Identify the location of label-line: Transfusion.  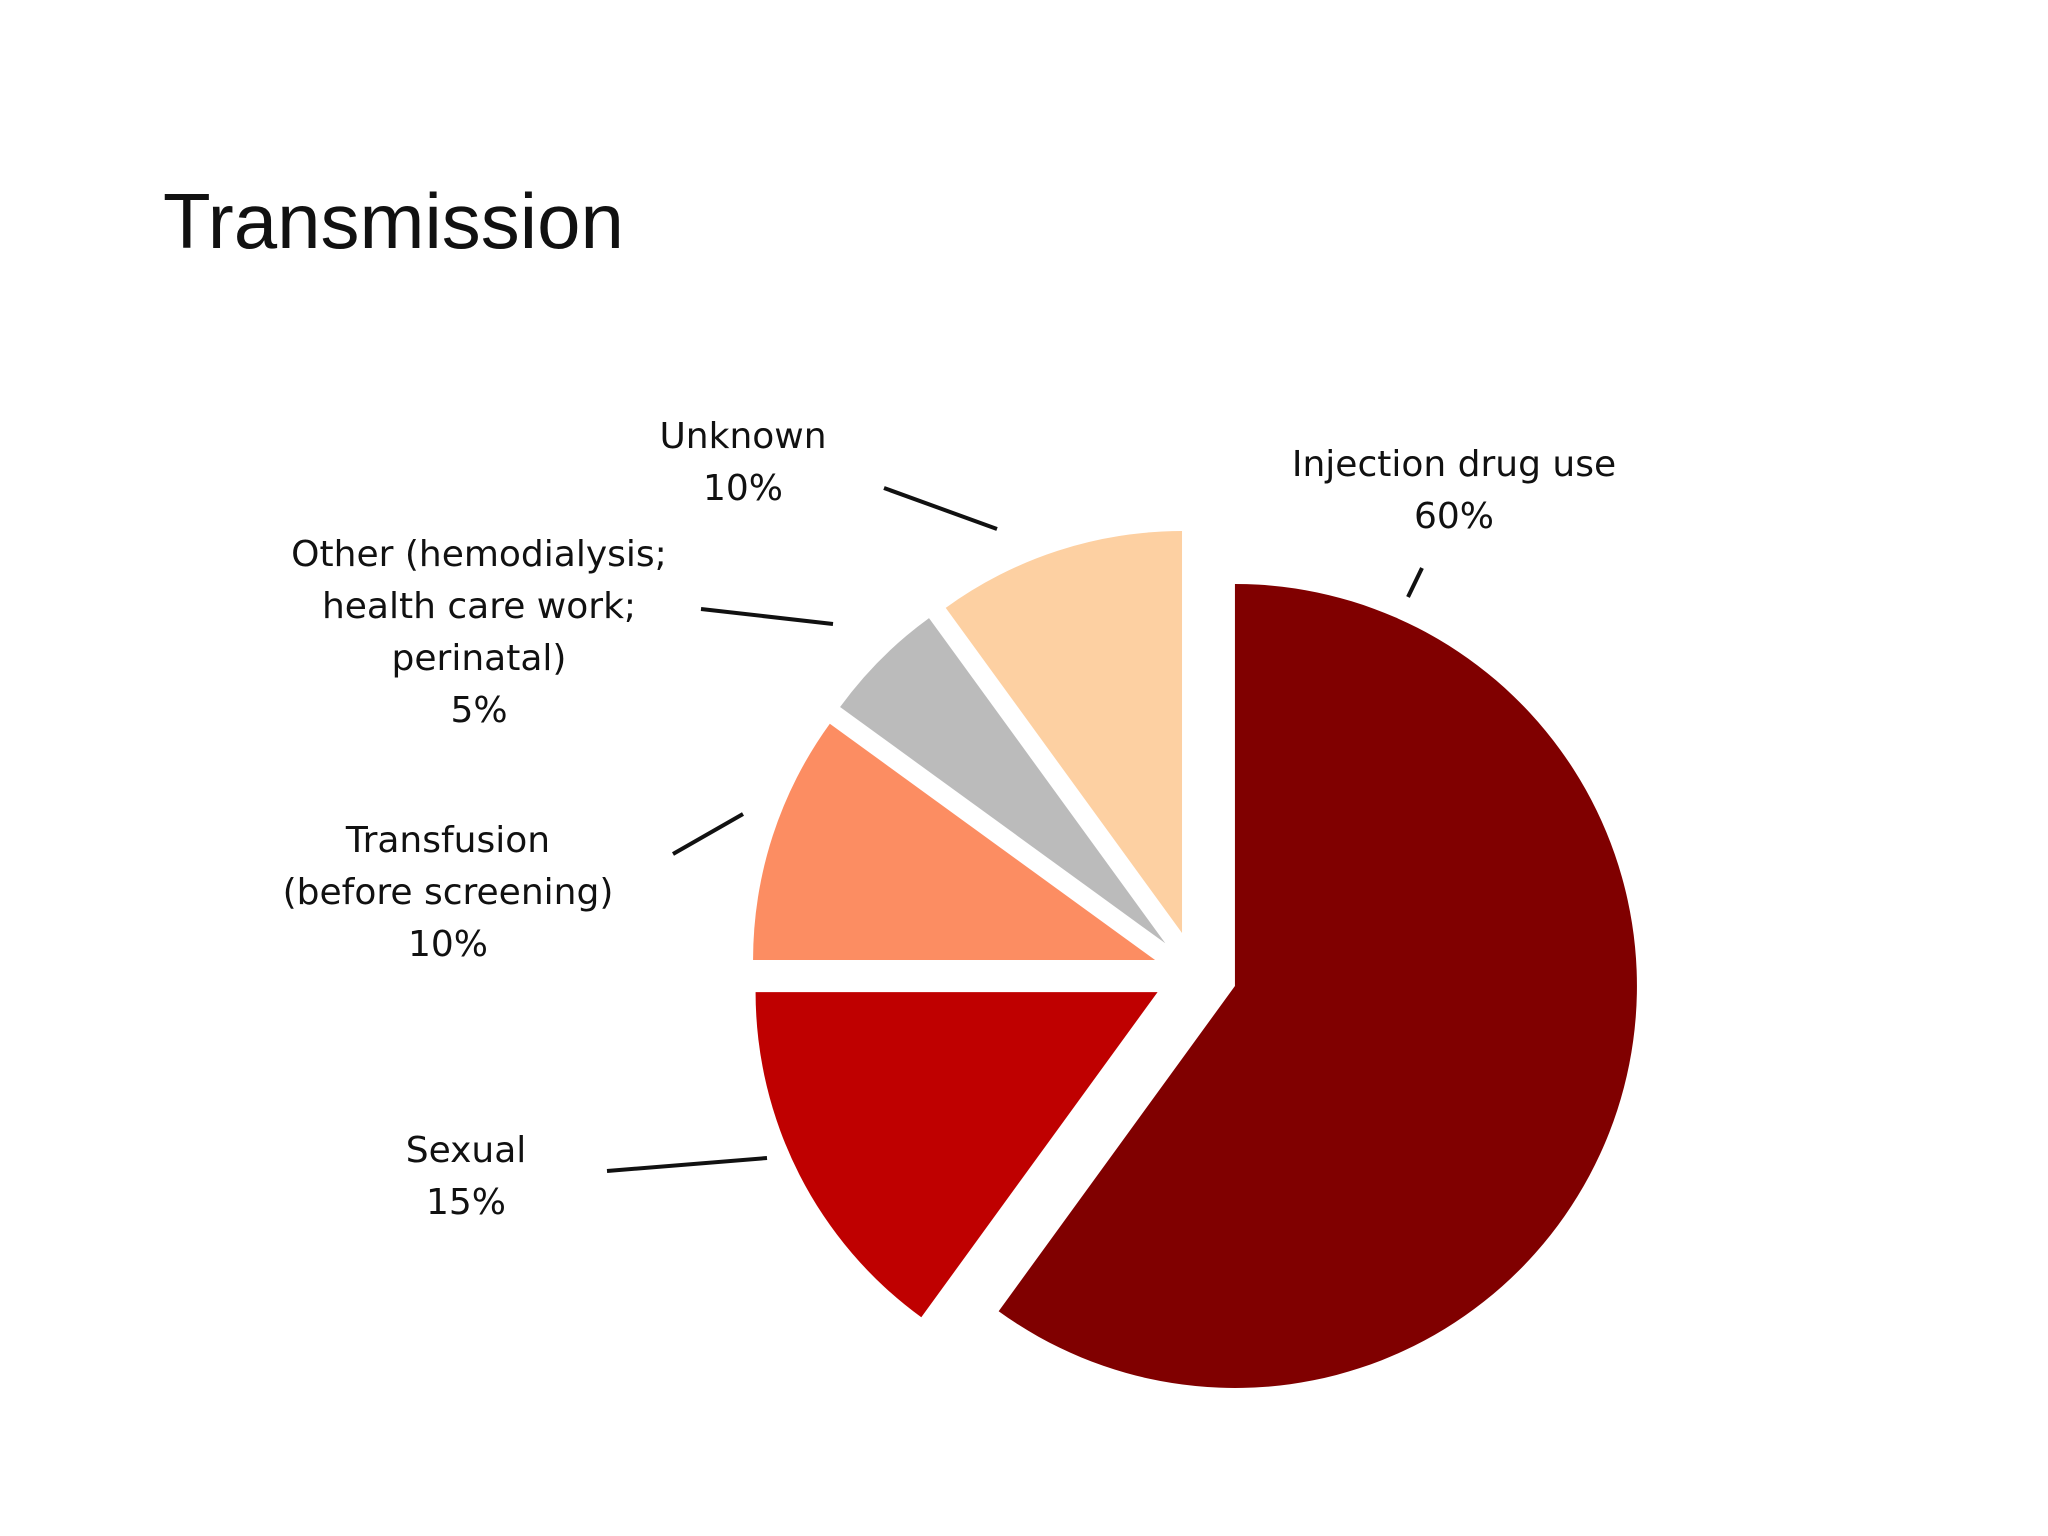
(447, 840).